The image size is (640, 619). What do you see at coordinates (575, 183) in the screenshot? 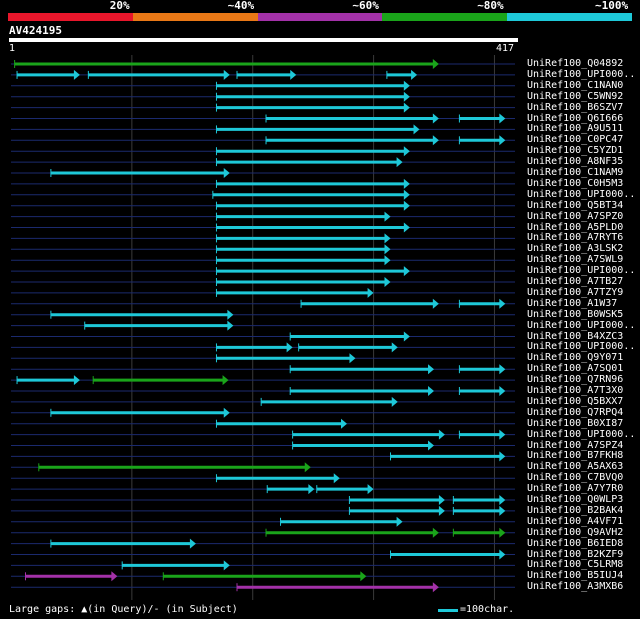
I see `hit-label: UniRef100_C0H5M3` at bounding box center [575, 183].